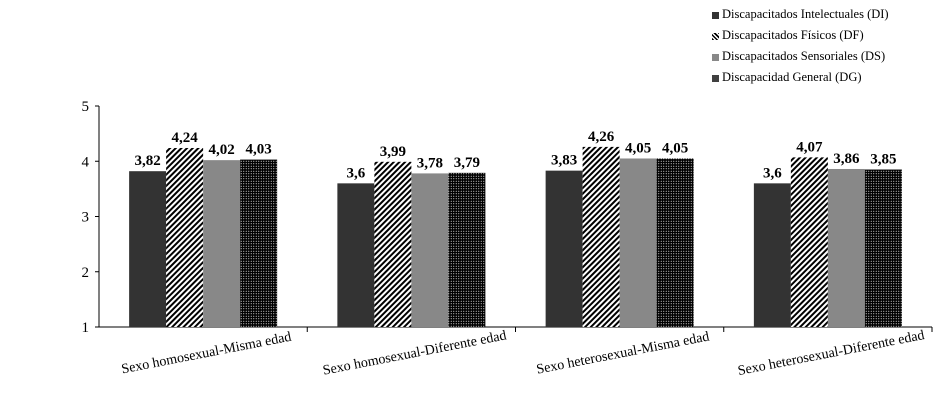 The width and height of the screenshot is (943, 418). What do you see at coordinates (715, 57) in the screenshot?
I see `legend-swatch-ds` at bounding box center [715, 57].